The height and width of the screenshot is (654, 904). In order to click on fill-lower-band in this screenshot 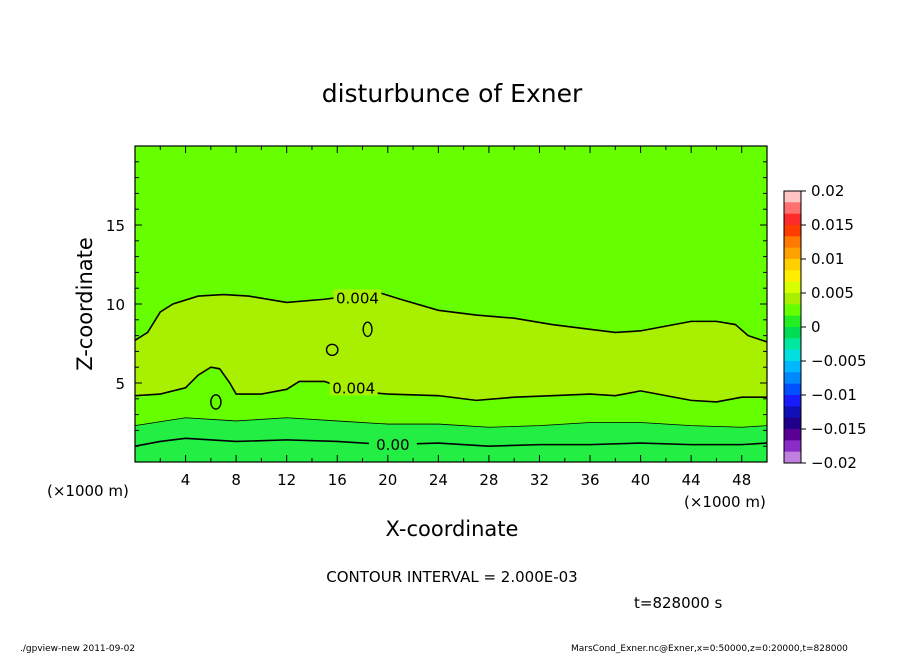, I will do `click(451, 439)`.